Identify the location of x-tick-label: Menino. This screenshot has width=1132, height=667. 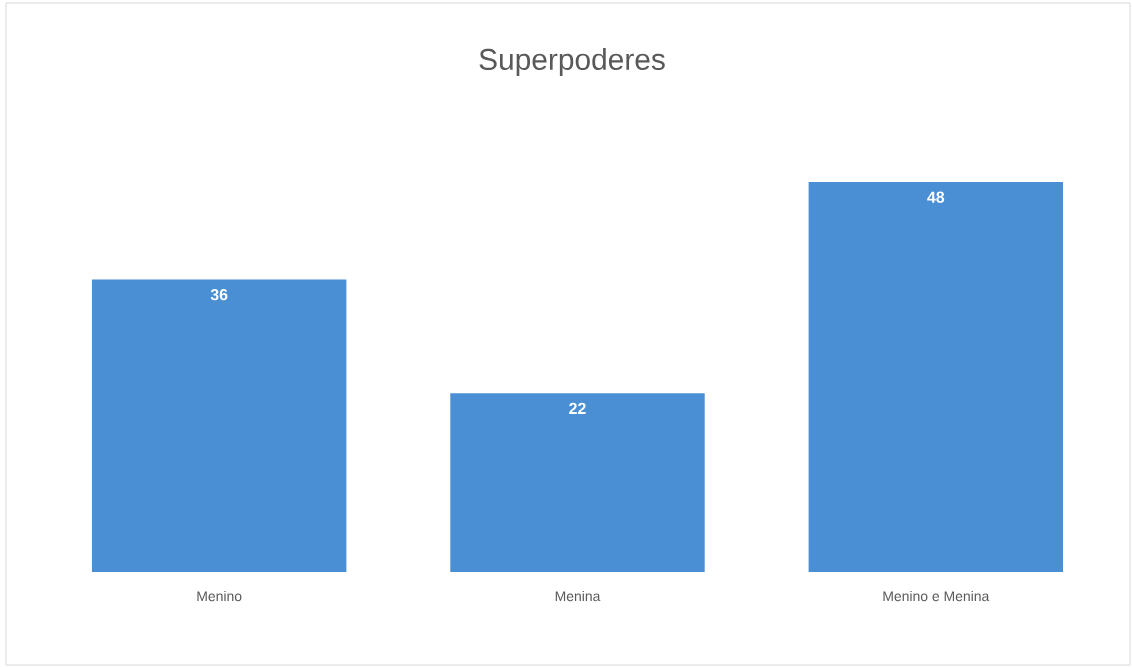
(219, 596).